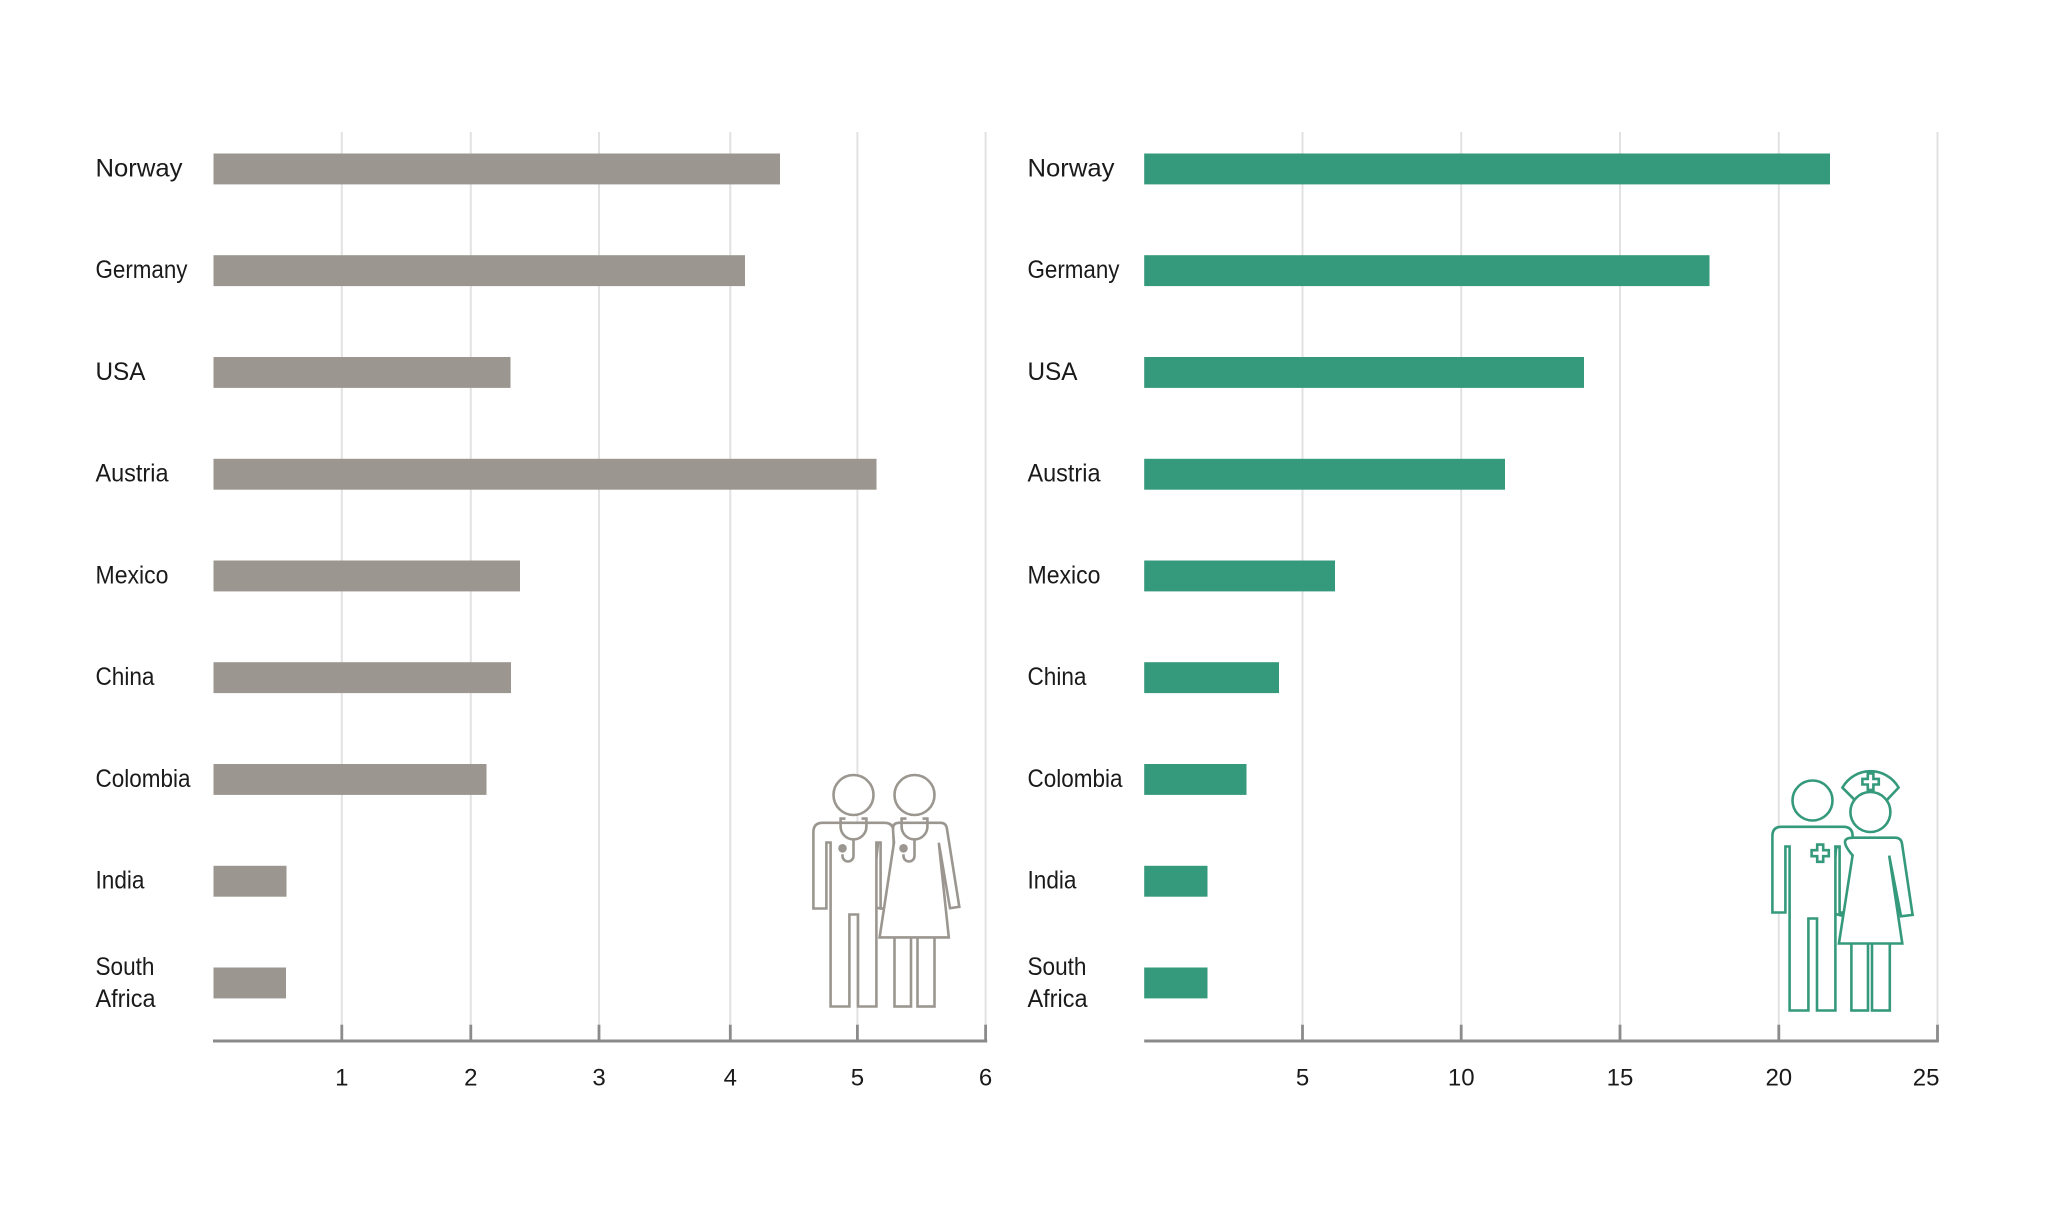  I want to click on svg-text: 1, so click(341, 1077).